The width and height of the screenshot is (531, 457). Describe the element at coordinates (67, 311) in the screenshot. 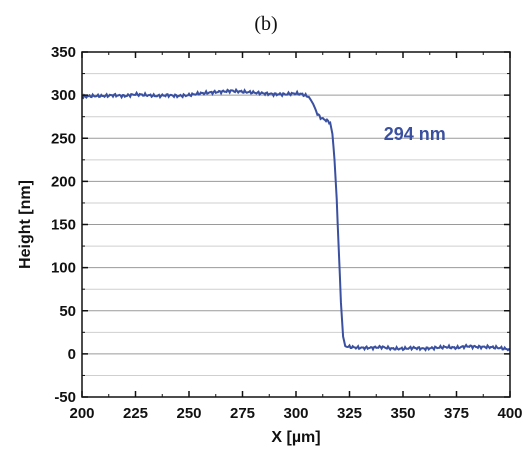

I see `y-tick-label: 50` at that location.